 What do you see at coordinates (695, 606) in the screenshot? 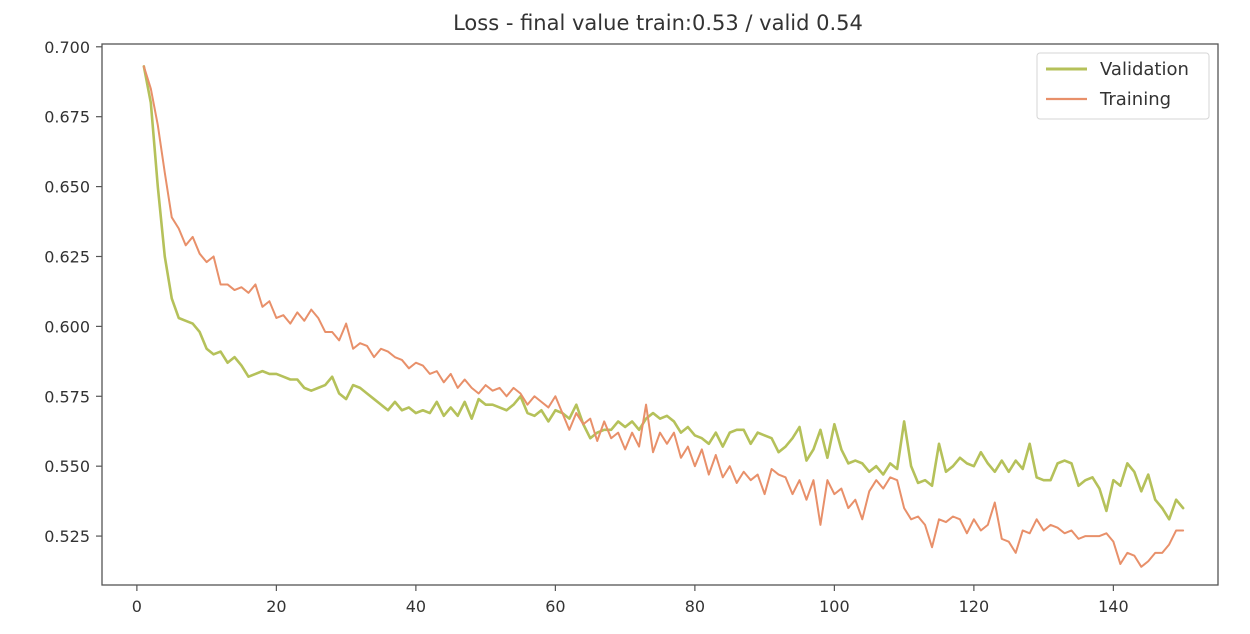
I see `x-tick-label: 80` at bounding box center [695, 606].